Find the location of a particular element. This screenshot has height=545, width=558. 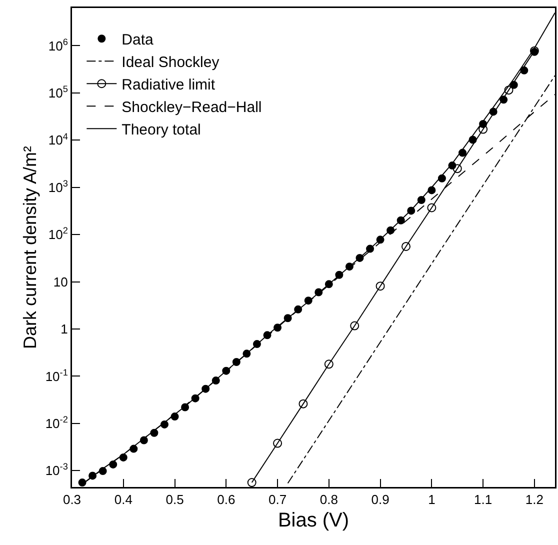

x-axis-title: Bias (V) is located at coordinates (314, 520).